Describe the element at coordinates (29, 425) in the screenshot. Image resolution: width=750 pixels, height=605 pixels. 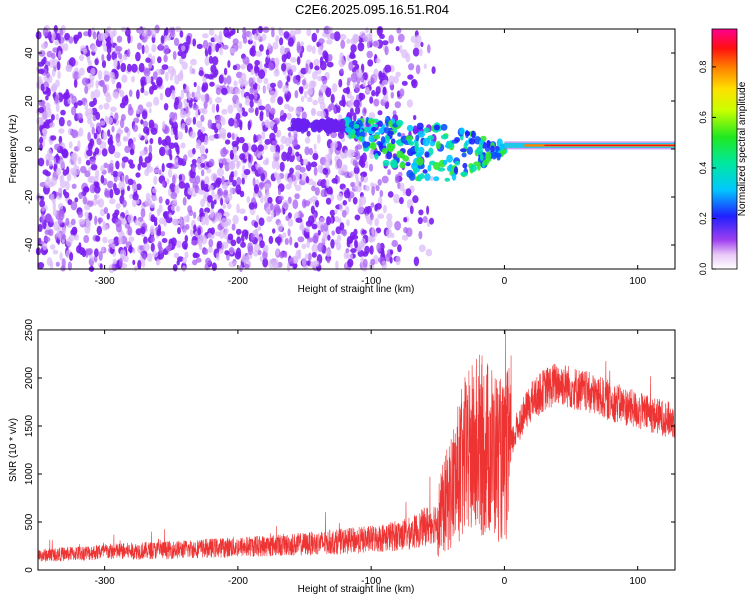
I see `snr-y-tick-label: 1500` at that location.